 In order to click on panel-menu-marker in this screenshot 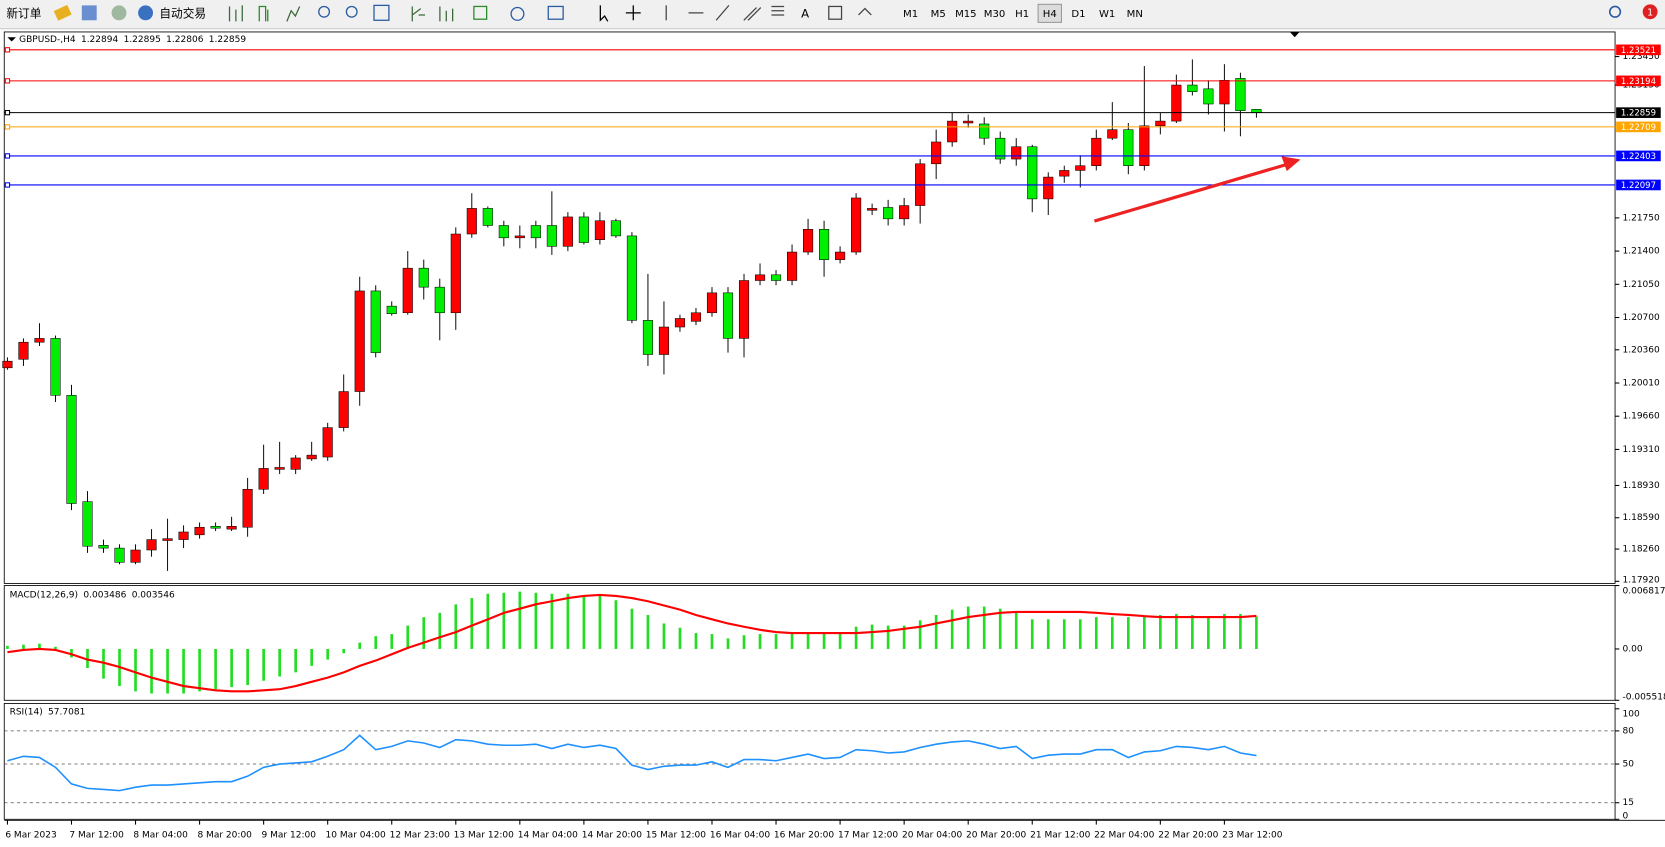, I will do `click(11, 39)`.